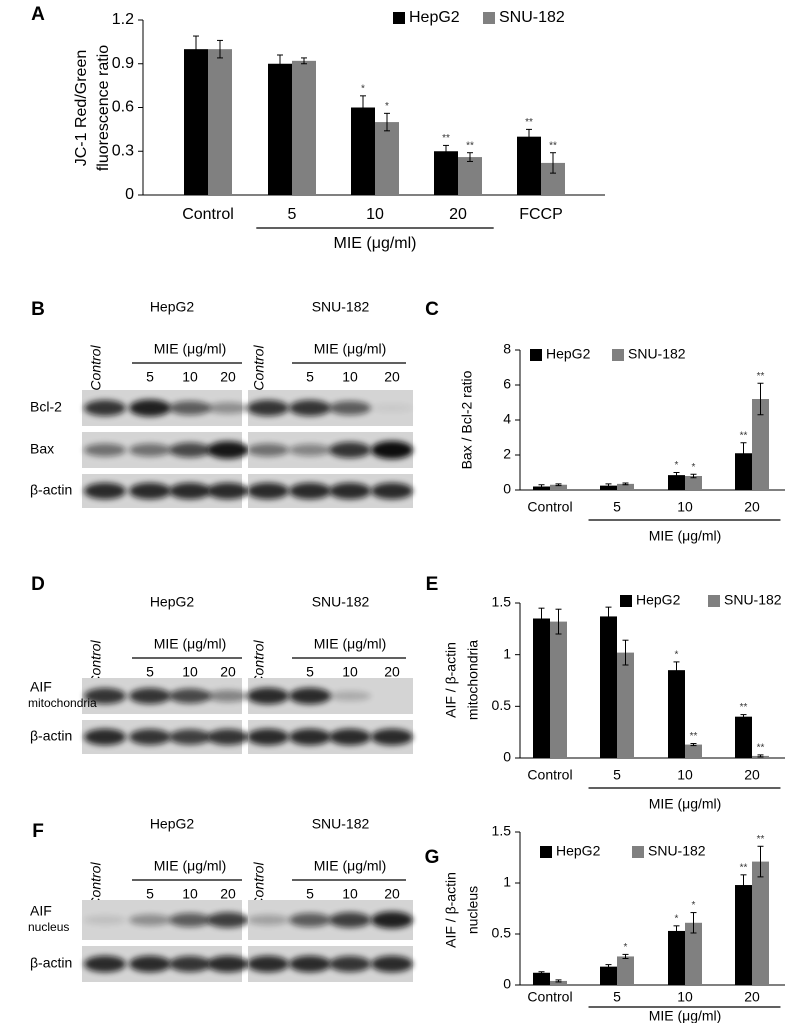  I want to click on y-axis-label: fluorescence ratio, so click(103, 108).